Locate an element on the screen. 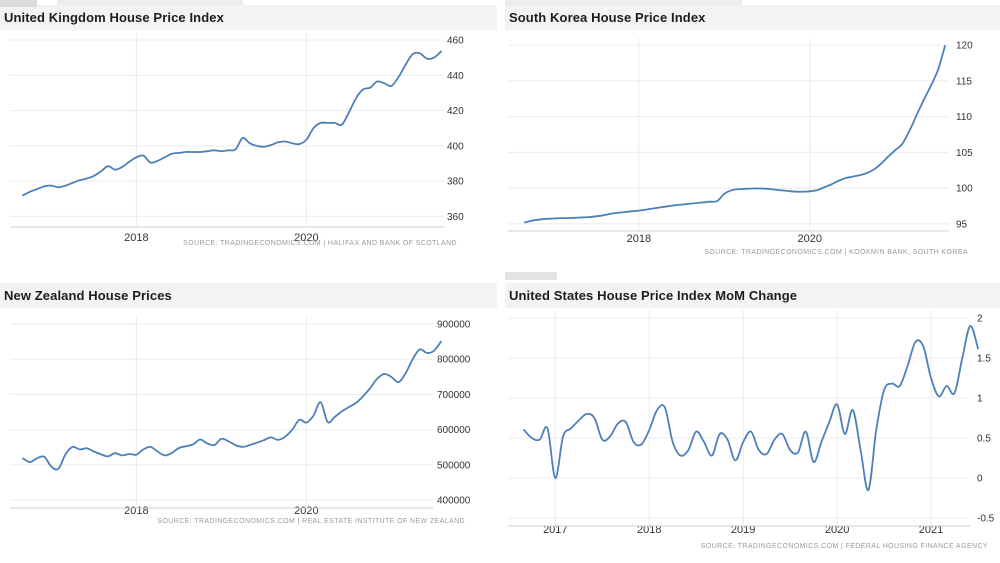 The width and height of the screenshot is (1000, 563). svg-text: 100 is located at coordinates (964, 189).